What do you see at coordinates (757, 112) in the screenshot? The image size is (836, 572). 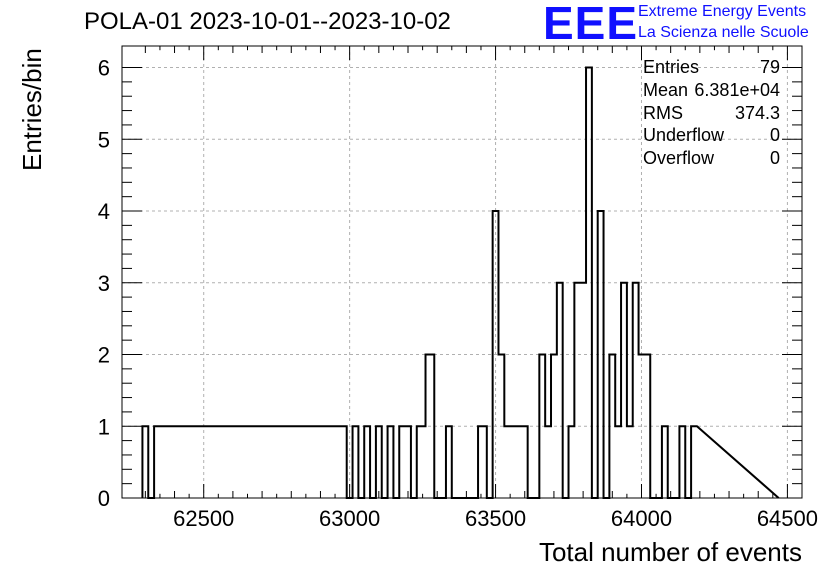 I see `stat-value: 374.3` at bounding box center [757, 112].